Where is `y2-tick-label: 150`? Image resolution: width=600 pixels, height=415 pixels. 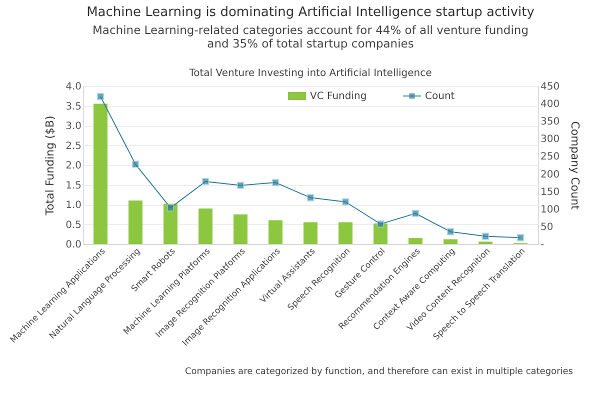
y2-tick-label: 150 is located at coordinates (550, 192).